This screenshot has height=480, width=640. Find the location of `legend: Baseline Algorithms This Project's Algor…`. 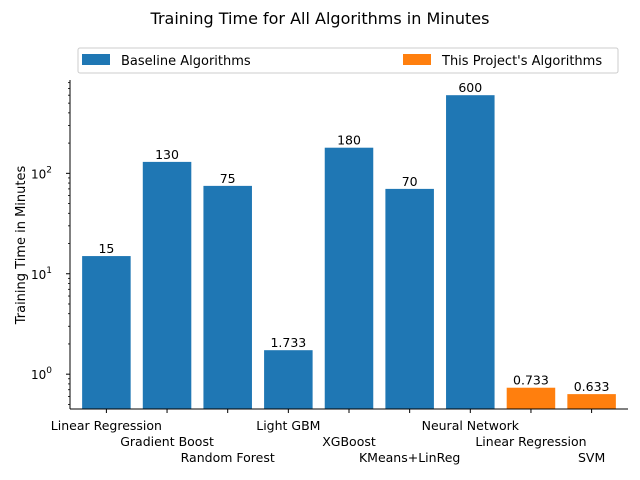

legend: Baseline Algorithms This Project's Algor… is located at coordinates (348, 60).